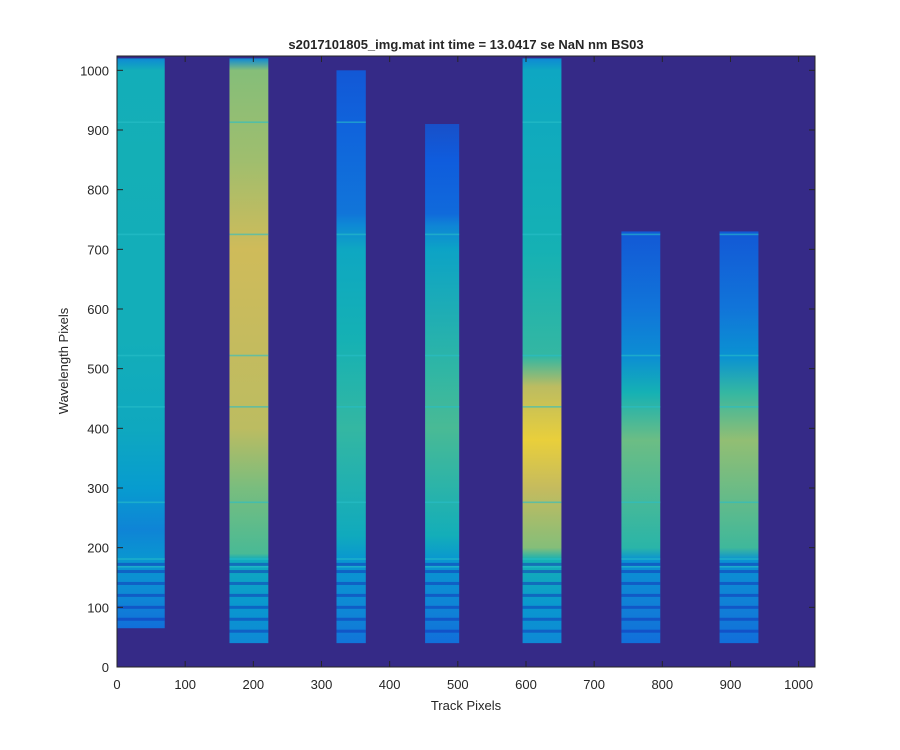  What do you see at coordinates (458, 684) in the screenshot?
I see `x-tick-label: 500` at bounding box center [458, 684].